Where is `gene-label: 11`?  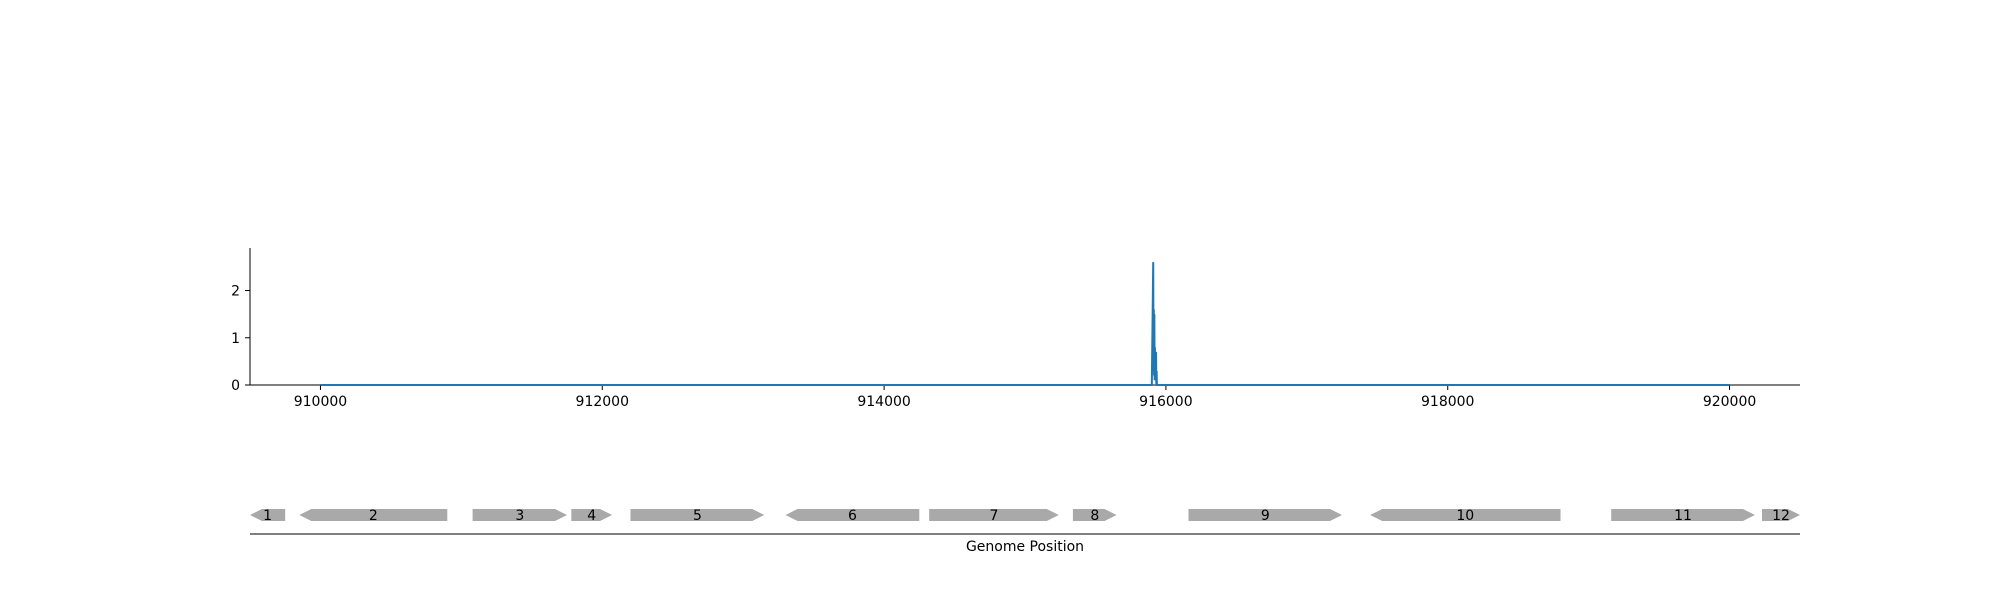
gene-label: 11 is located at coordinates (1683, 516).